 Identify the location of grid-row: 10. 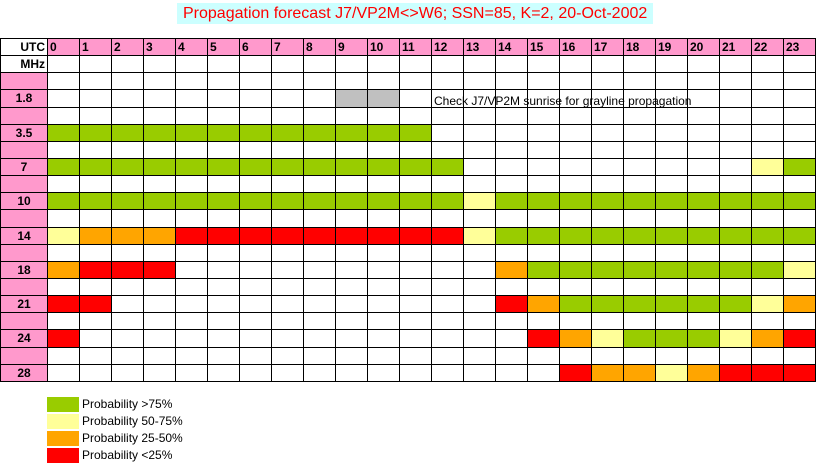
(408, 201).